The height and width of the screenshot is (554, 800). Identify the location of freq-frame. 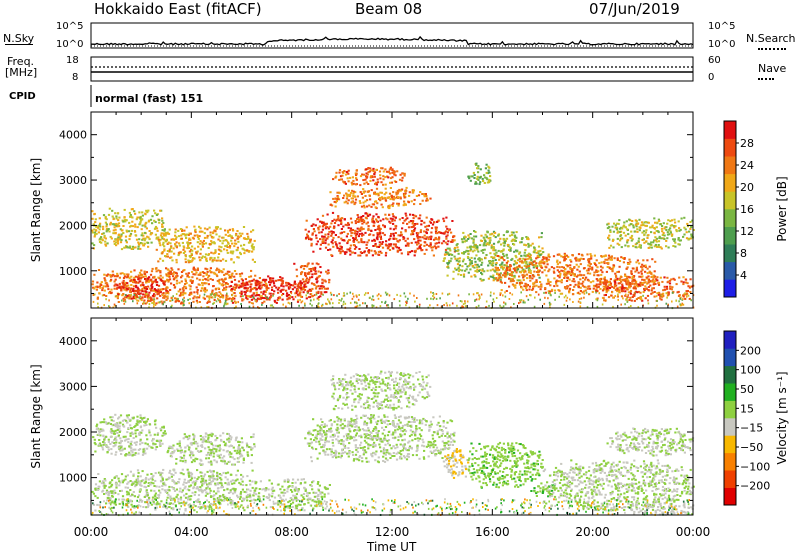
(392, 69).